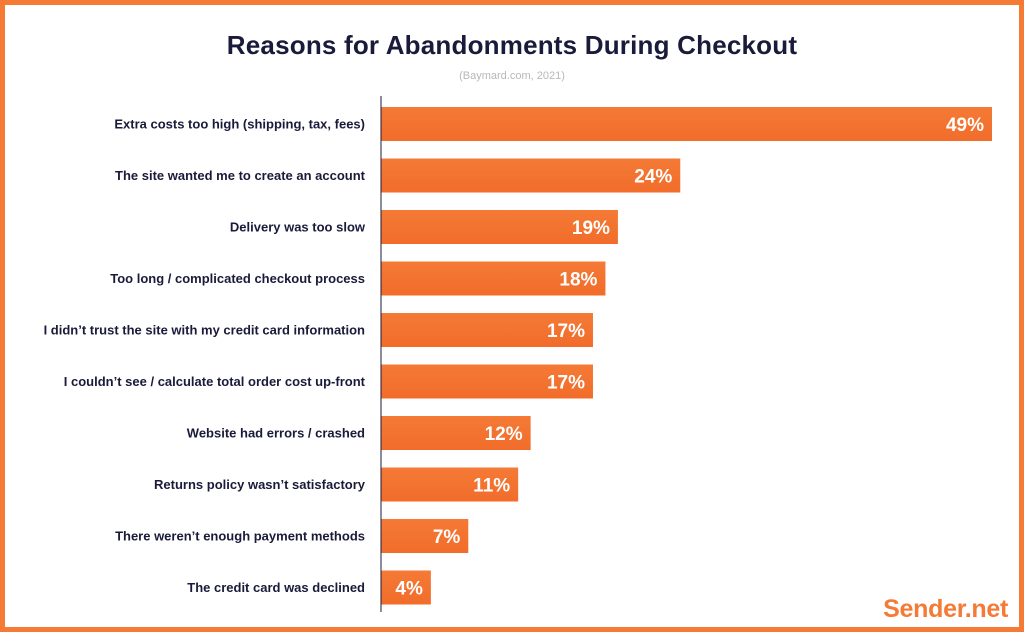 This screenshot has height=632, width=1024. I want to click on brand-logo-text: Sender.net, so click(945, 609).